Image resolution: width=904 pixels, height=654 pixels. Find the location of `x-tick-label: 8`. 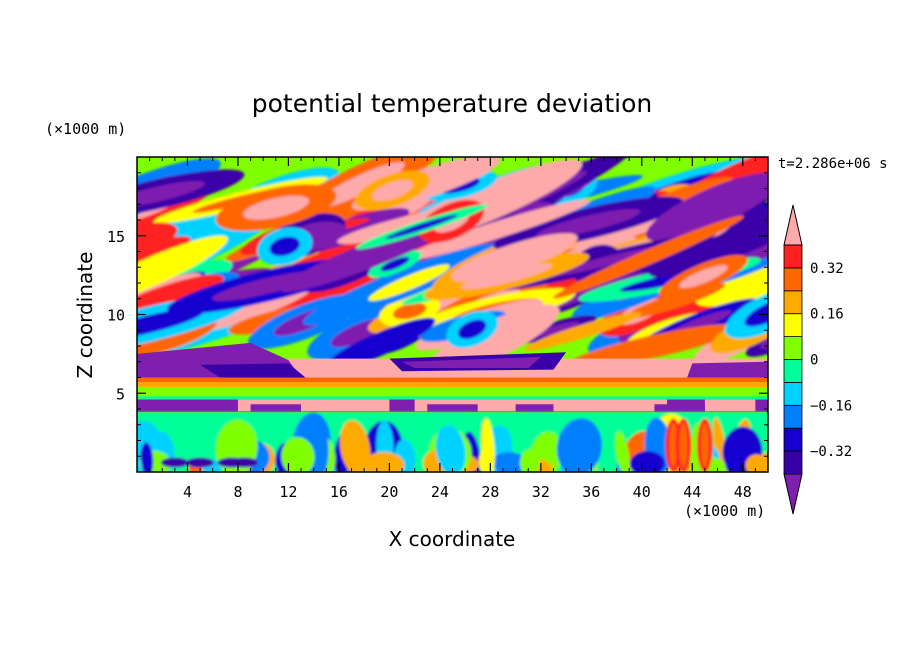

x-tick-label: 8 is located at coordinates (237, 492).